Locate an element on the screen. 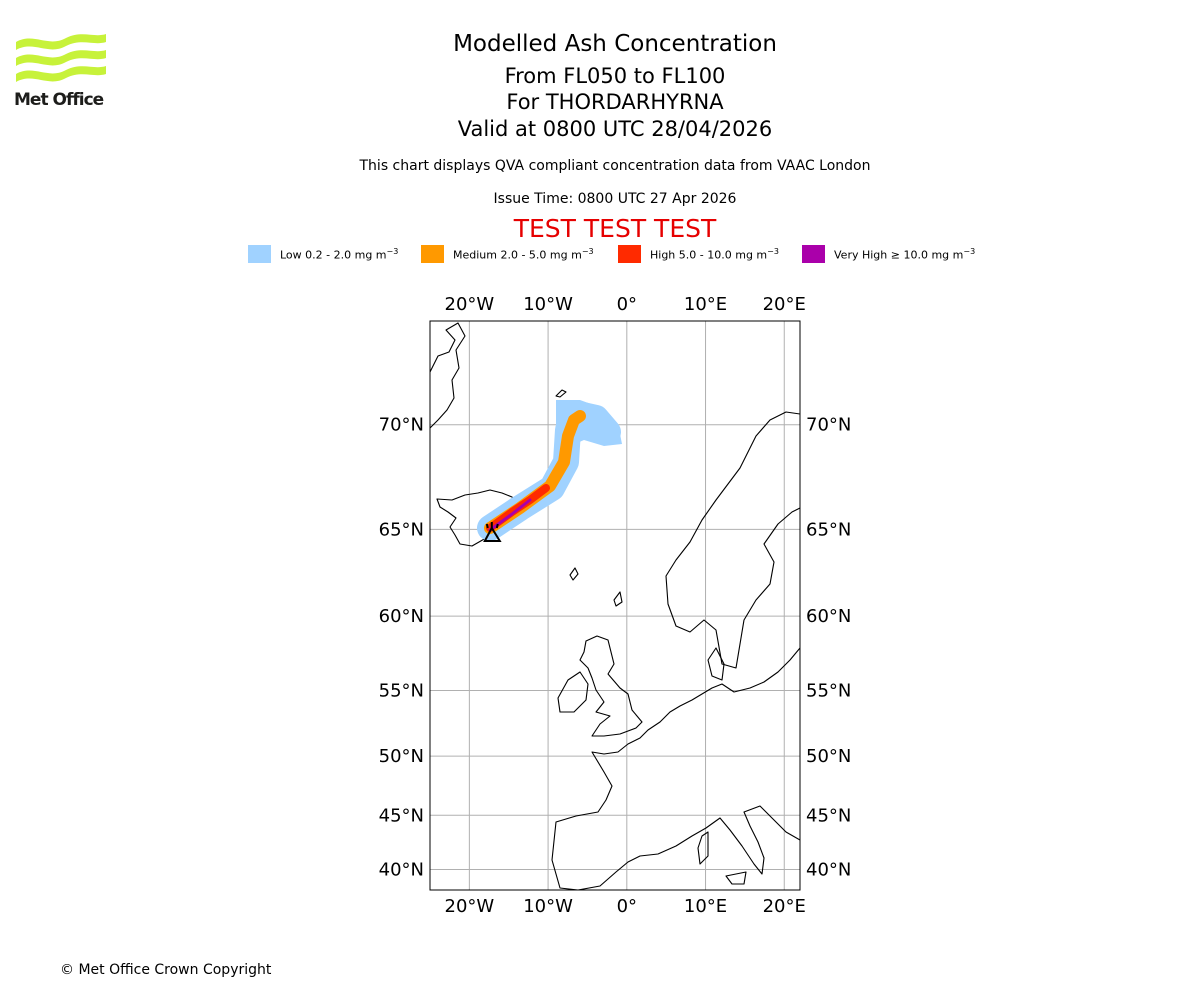  legend-item-very-high: Very High ≥ 10.0 mg m−3 is located at coordinates (888, 254).